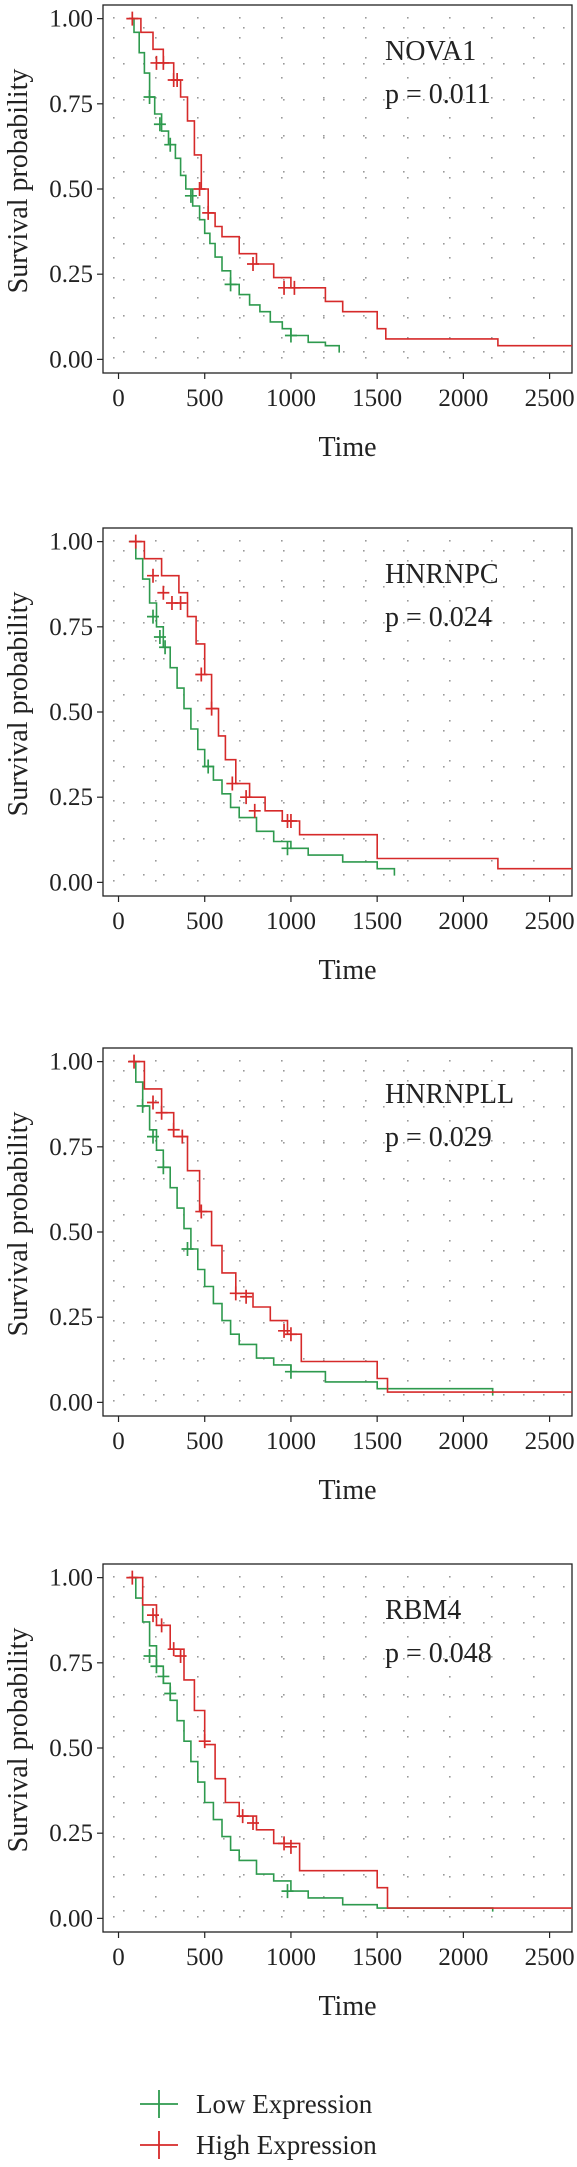  I want to click on gene-label: RBM4, so click(423, 1610).